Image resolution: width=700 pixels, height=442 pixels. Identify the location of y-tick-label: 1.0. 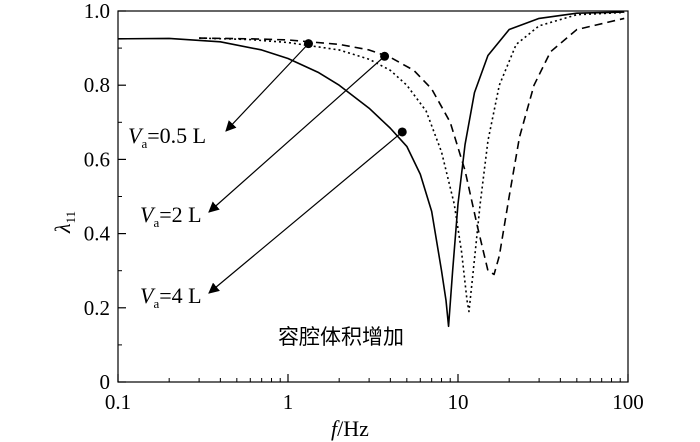
(97, 11).